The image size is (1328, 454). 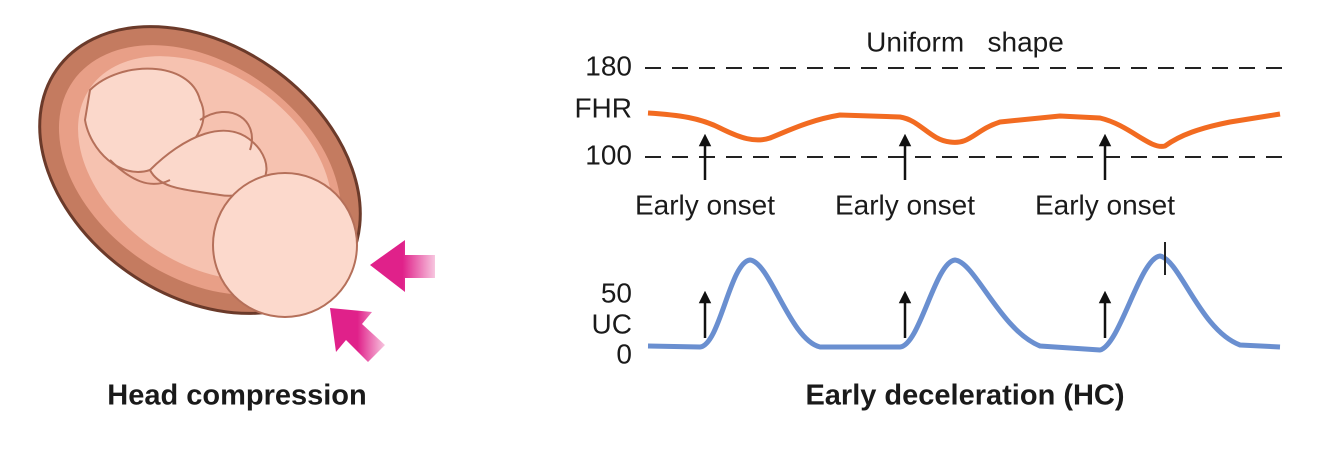 What do you see at coordinates (964, 129) in the screenshot?
I see `fhr-trace` at bounding box center [964, 129].